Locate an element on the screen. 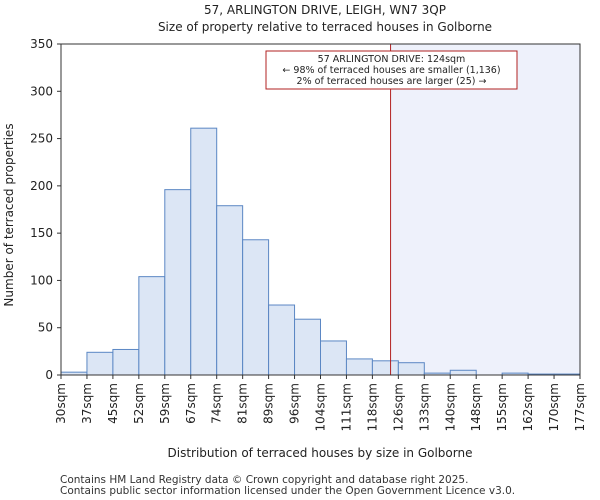 The height and width of the screenshot is (500, 600). x-tick-label: 30sqm is located at coordinates (61, 403).